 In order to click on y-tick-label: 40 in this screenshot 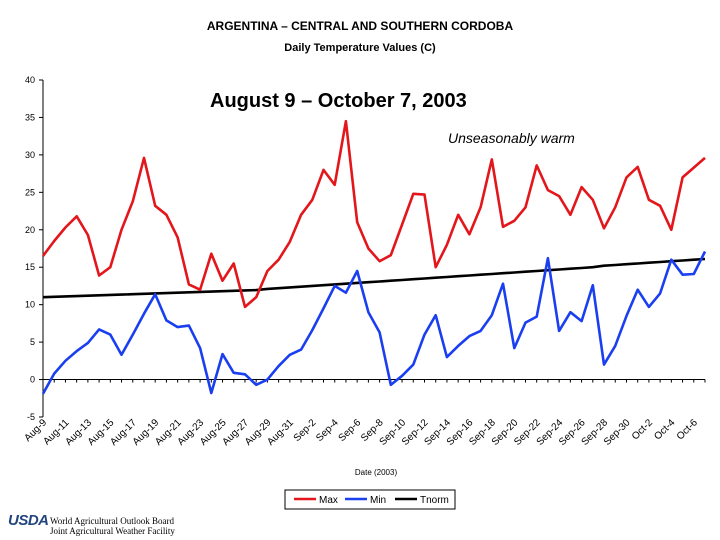, I will do `click(30, 80)`.